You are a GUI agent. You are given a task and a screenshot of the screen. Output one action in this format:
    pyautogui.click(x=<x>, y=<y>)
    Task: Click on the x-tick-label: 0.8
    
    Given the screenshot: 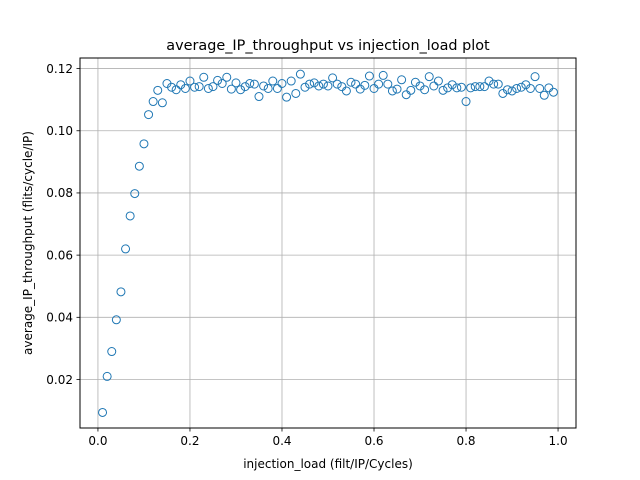 What is the action you would take?
    pyautogui.click(x=465, y=441)
    